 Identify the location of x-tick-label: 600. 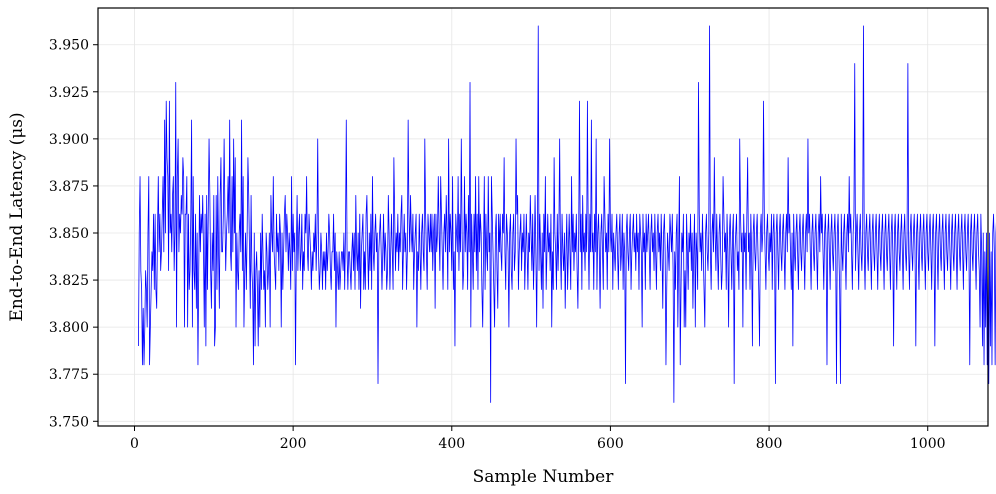
(610, 444).